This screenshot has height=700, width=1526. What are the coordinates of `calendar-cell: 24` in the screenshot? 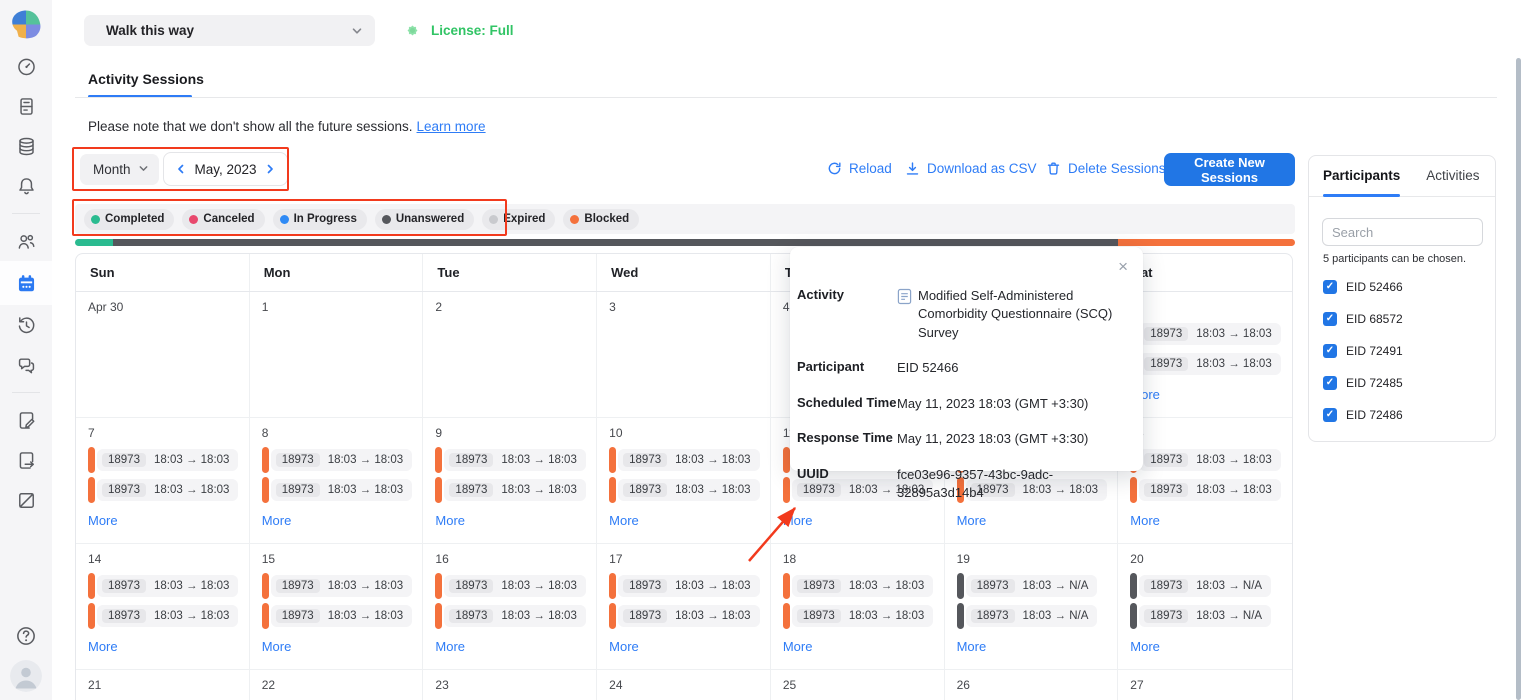 It's located at (684, 685).